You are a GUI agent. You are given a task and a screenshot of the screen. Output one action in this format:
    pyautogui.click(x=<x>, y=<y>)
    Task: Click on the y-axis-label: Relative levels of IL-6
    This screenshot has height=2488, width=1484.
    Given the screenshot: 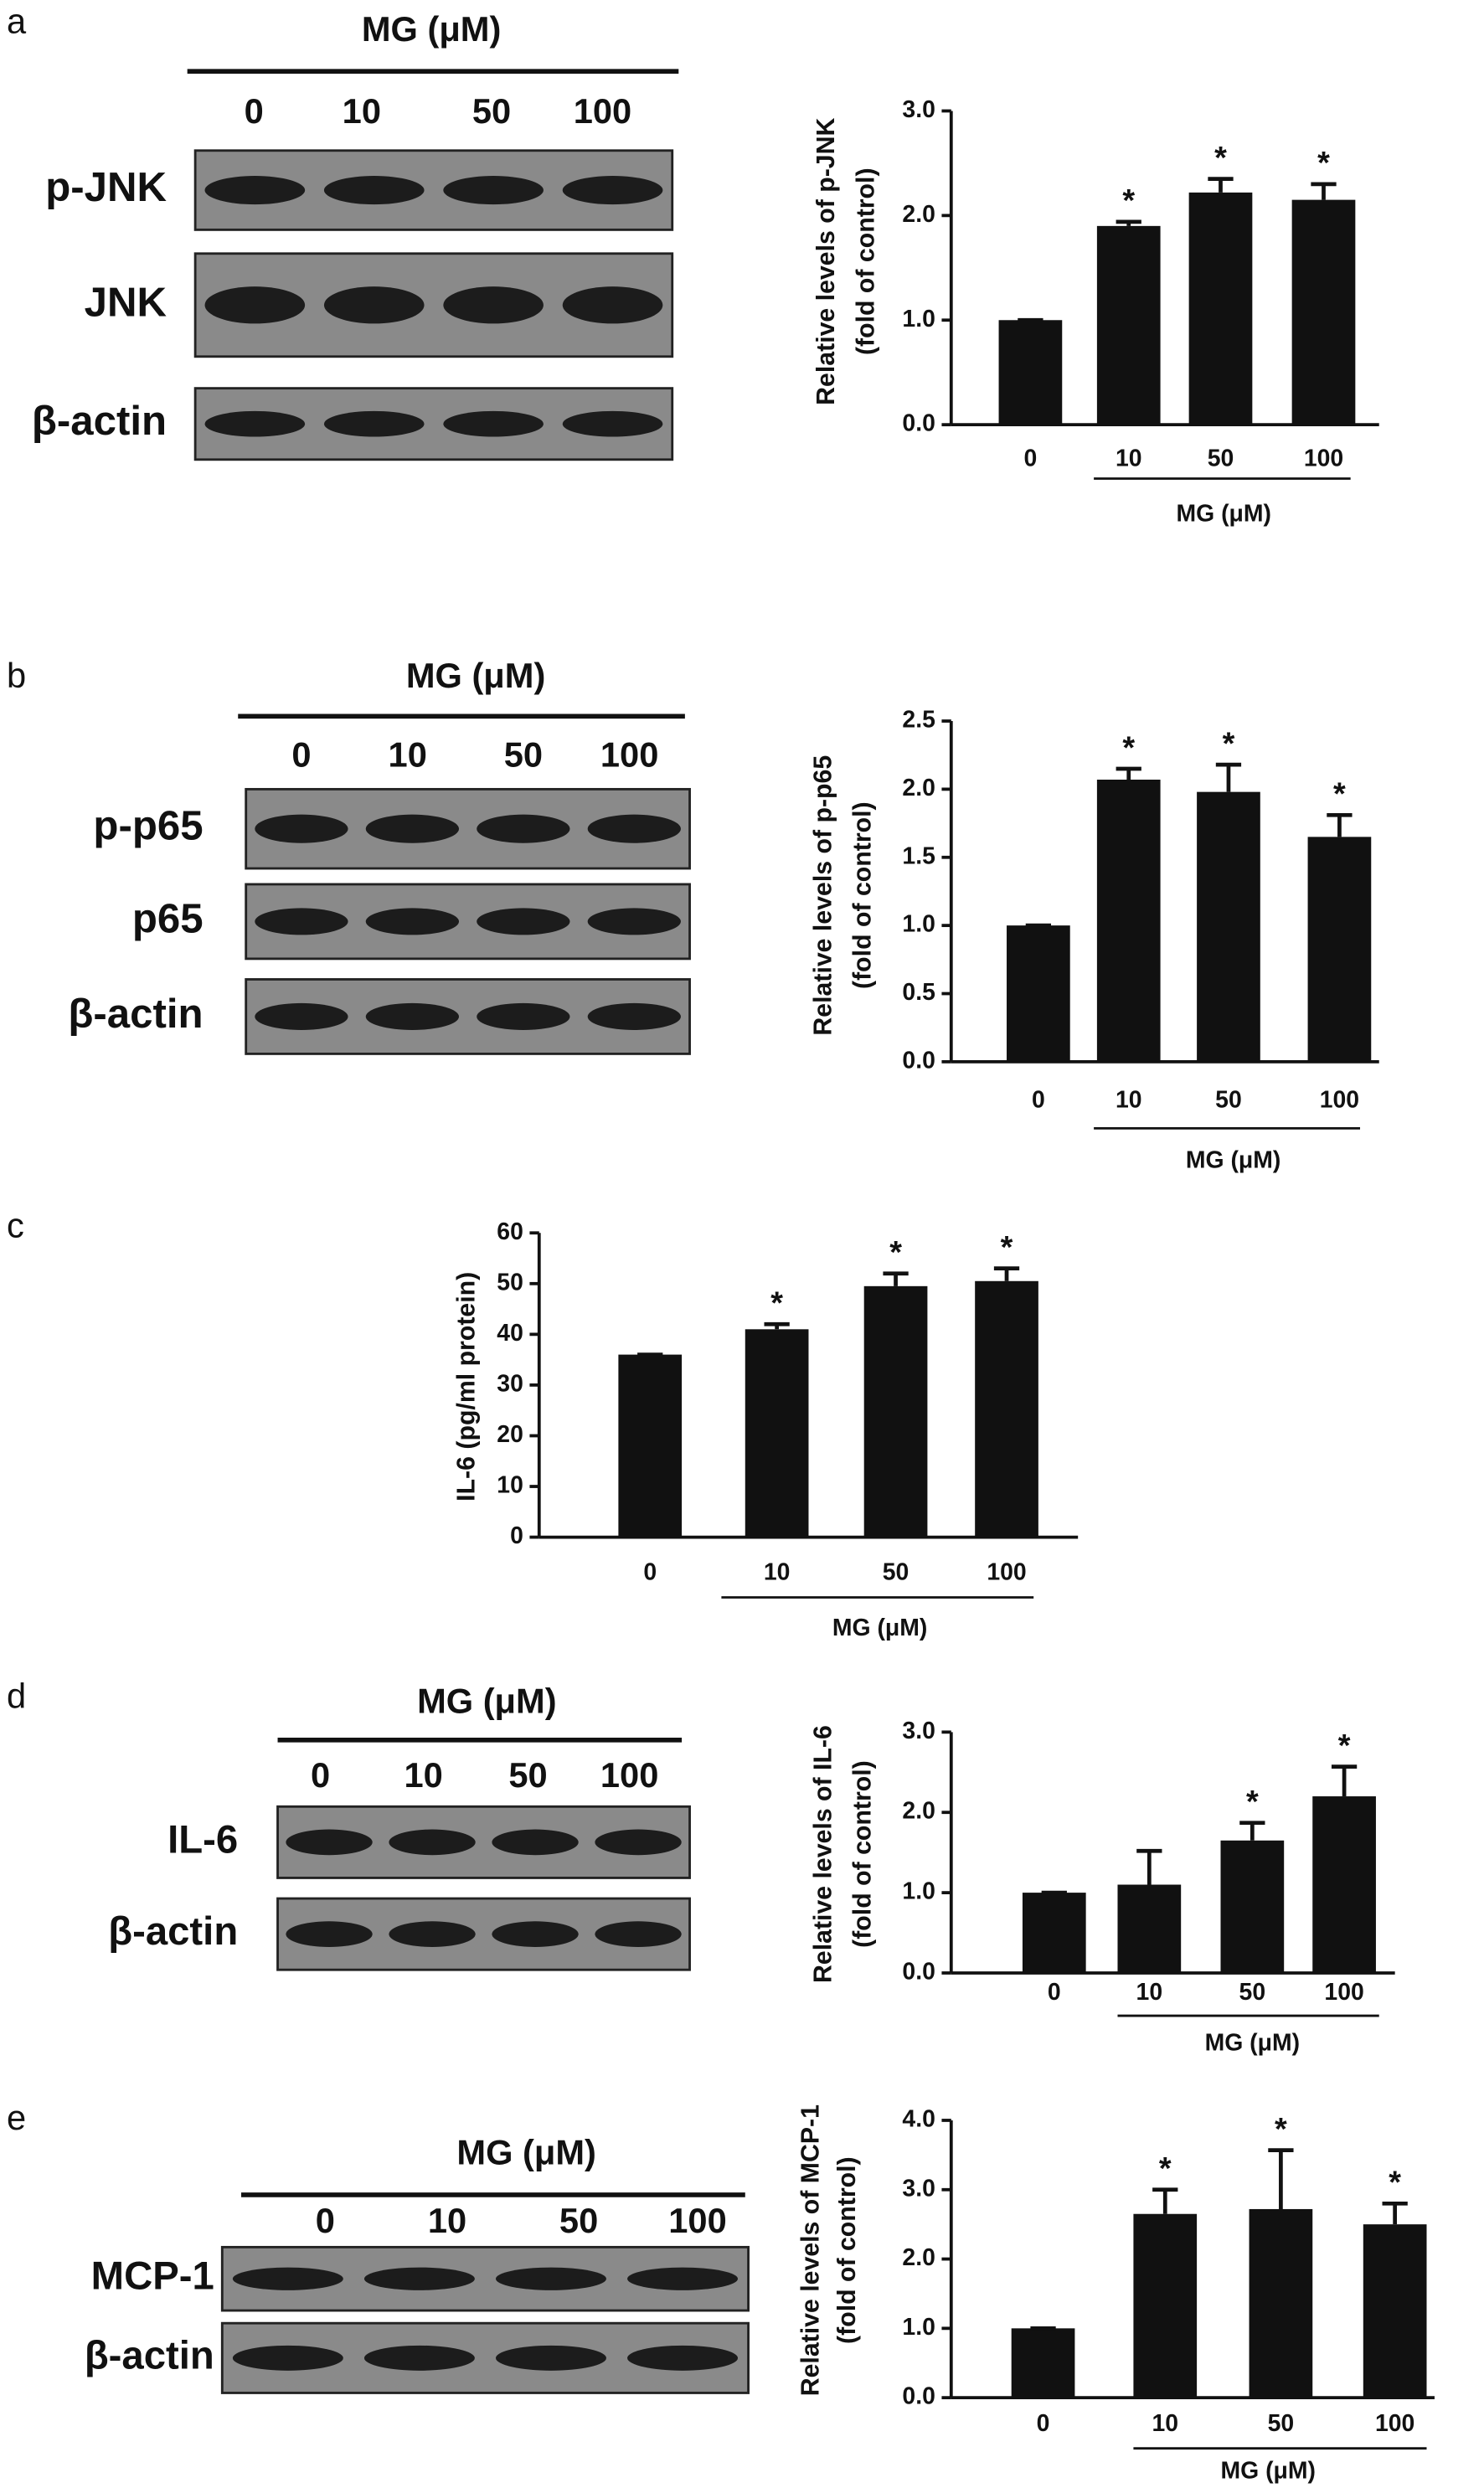 What is the action you would take?
    pyautogui.click(x=823, y=1854)
    